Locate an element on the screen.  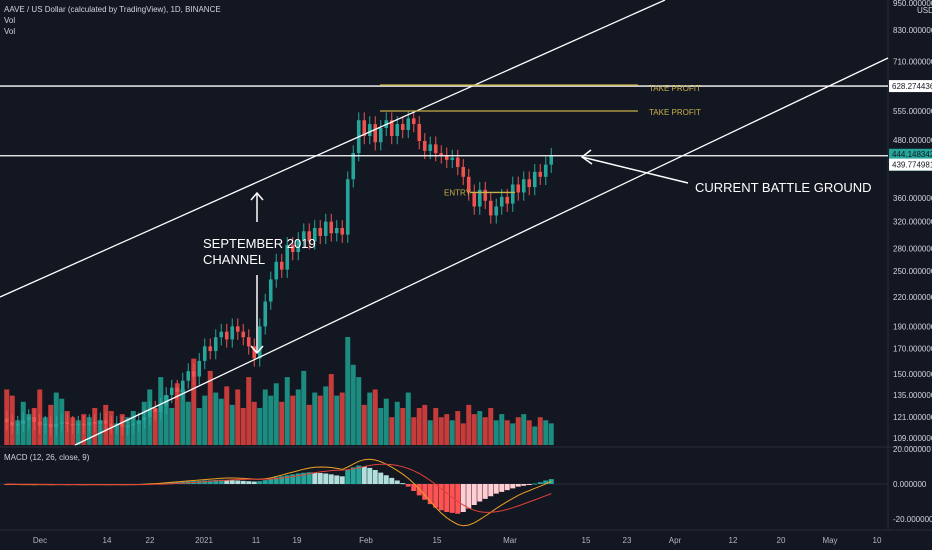
date-tick-label: 10 is located at coordinates (877, 540).